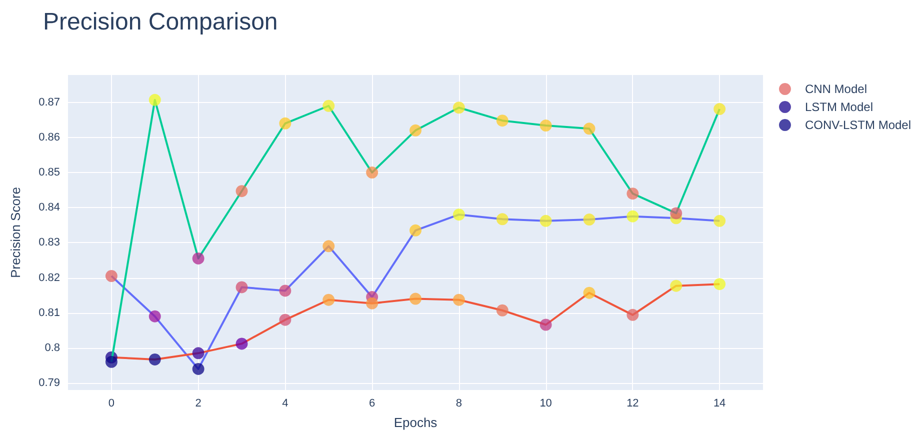 The height and width of the screenshot is (434, 916). What do you see at coordinates (52, 348) in the screenshot?
I see `y-tick-label: 0.8` at bounding box center [52, 348].